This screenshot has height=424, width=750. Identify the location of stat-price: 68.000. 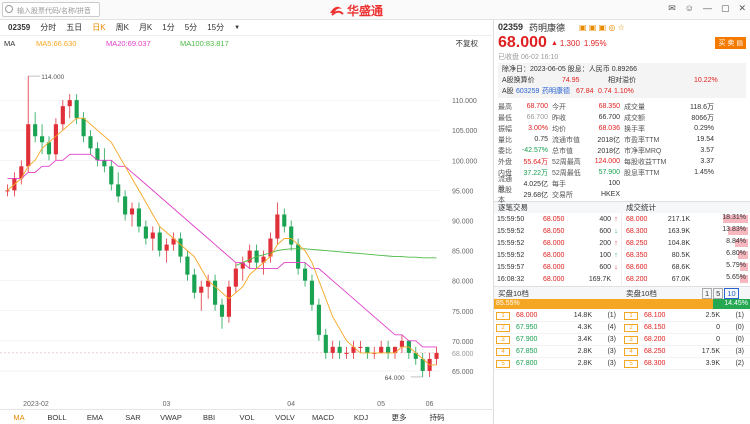
(637, 219).